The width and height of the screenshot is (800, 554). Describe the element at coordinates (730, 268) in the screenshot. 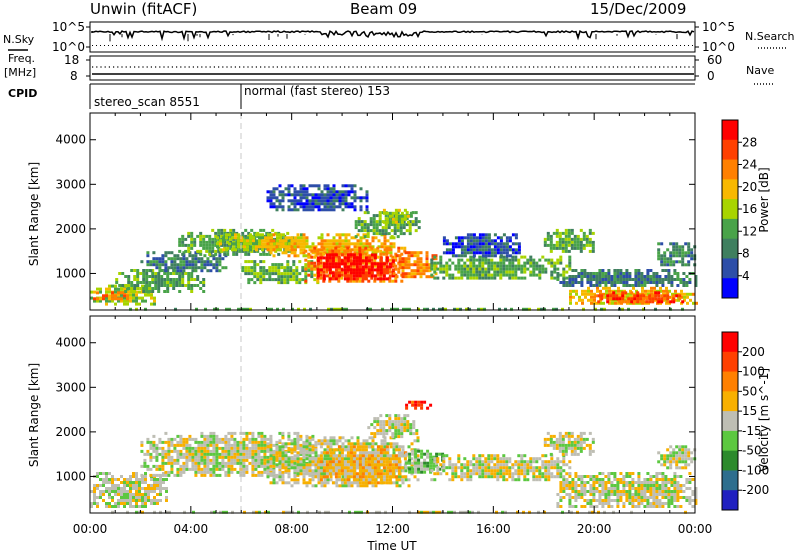

I see `colorbar-swatch` at that location.